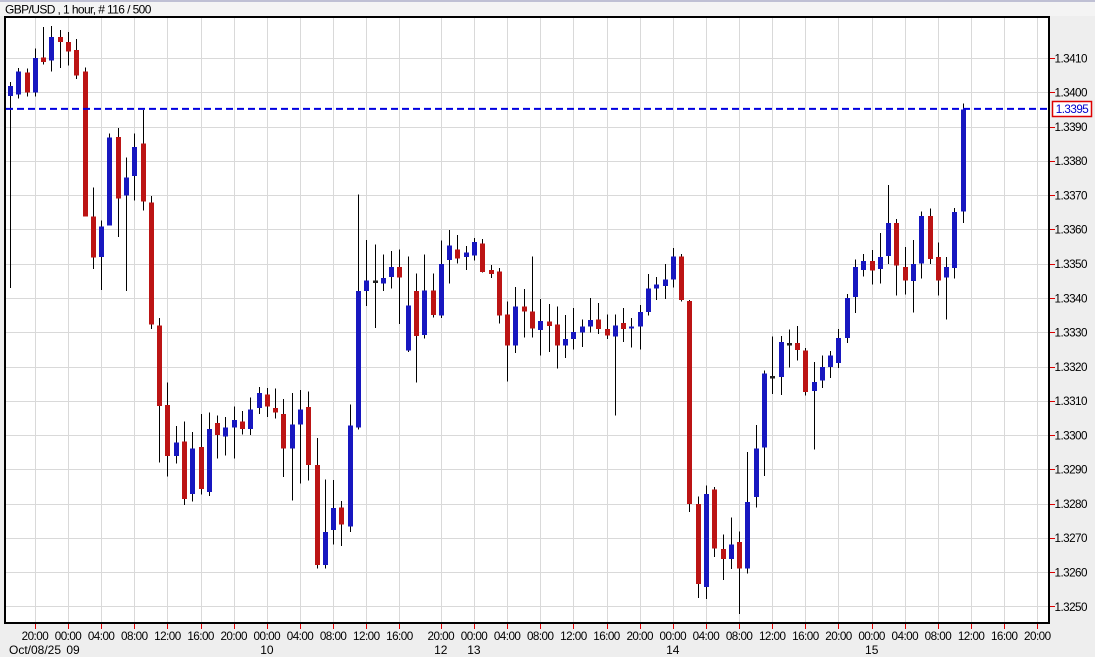 Image resolution: width=1095 pixels, height=657 pixels. What do you see at coordinates (872, 650) in the screenshot?
I see `svg-text: 15` at bounding box center [872, 650].